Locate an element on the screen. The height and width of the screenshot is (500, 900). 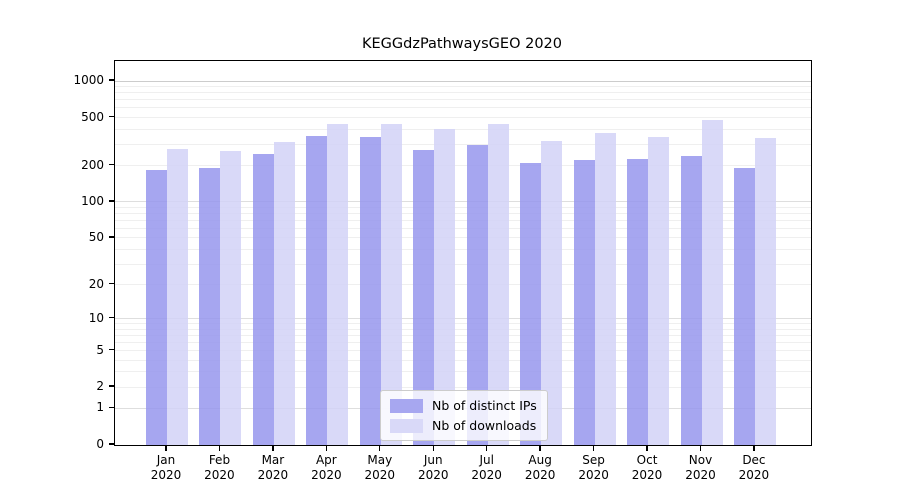
y-tick-label: 1000 is located at coordinates (88, 80).